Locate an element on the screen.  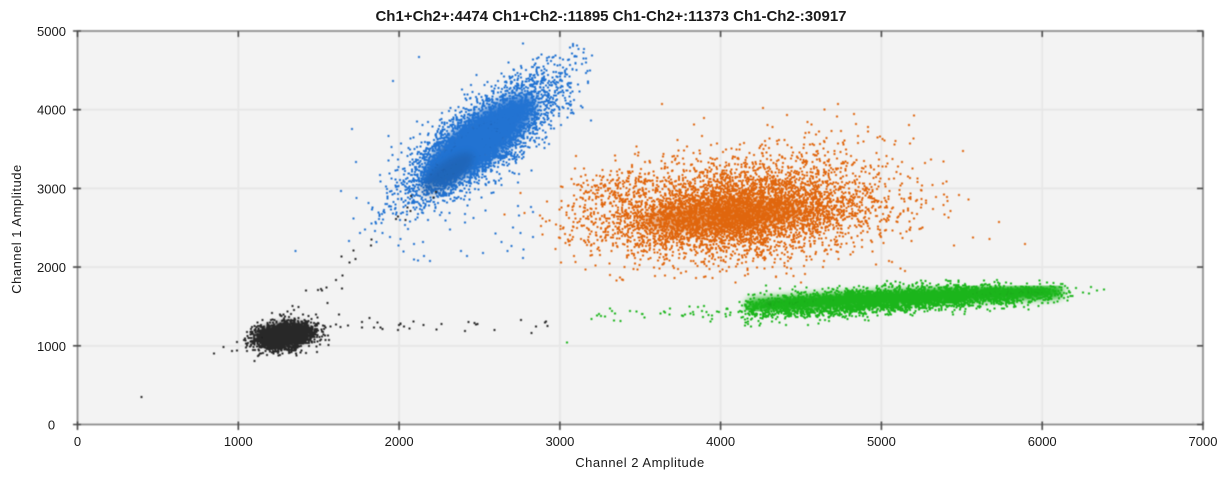
svg-text: 7000 is located at coordinates (1203, 441).